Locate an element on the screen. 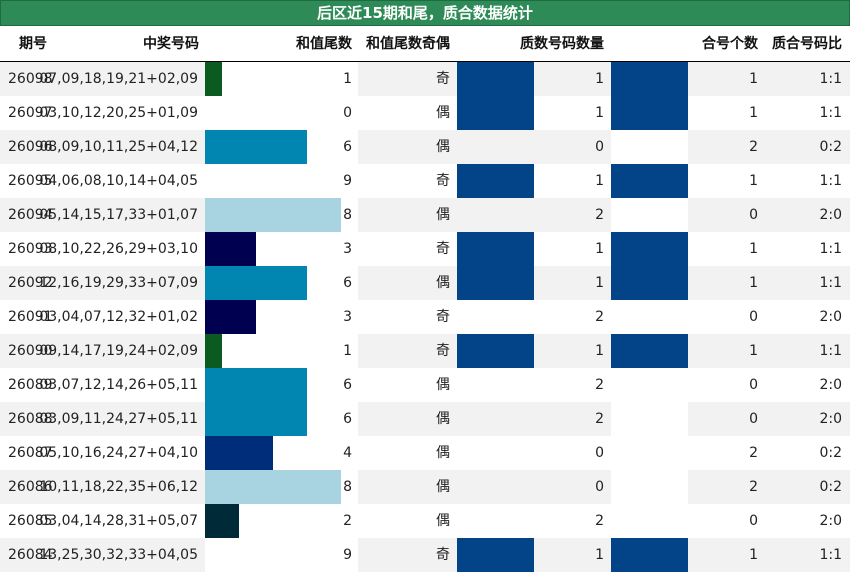 The width and height of the screenshot is (850, 573). composite-count-bar is located at coordinates (649, 113).